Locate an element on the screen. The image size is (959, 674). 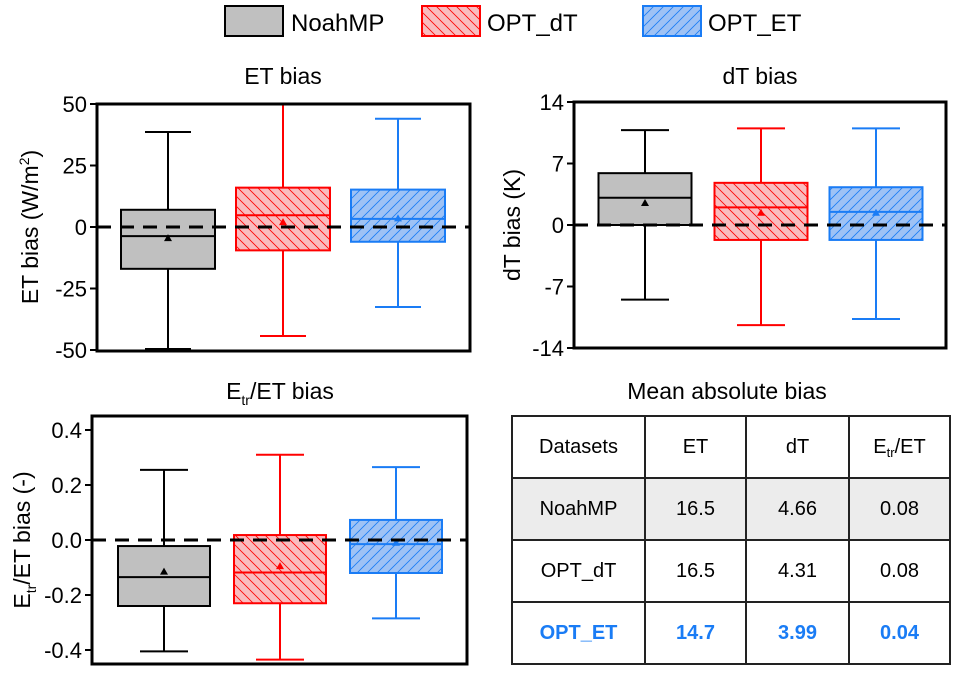
cell-et: 14.7 is located at coordinates (695, 633).